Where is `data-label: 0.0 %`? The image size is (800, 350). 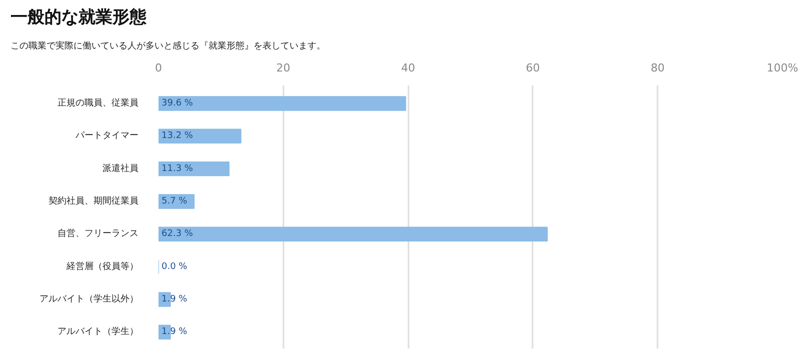 data-label: 0.0 % is located at coordinates (175, 267).